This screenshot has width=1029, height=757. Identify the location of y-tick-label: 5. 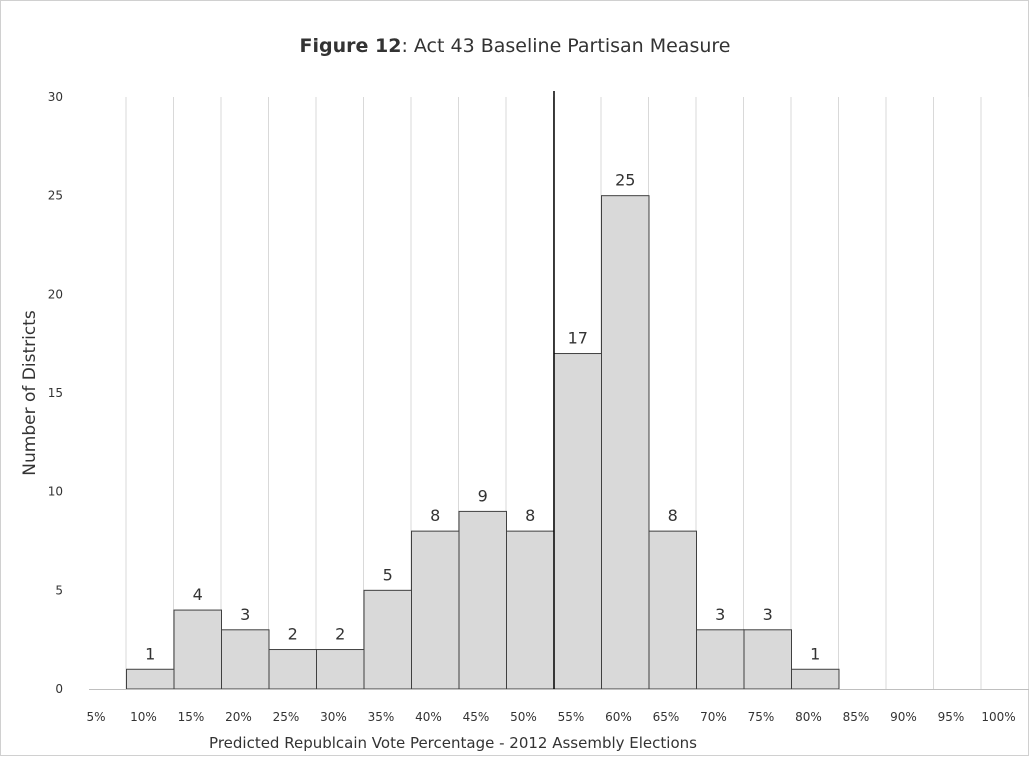
(59, 590).